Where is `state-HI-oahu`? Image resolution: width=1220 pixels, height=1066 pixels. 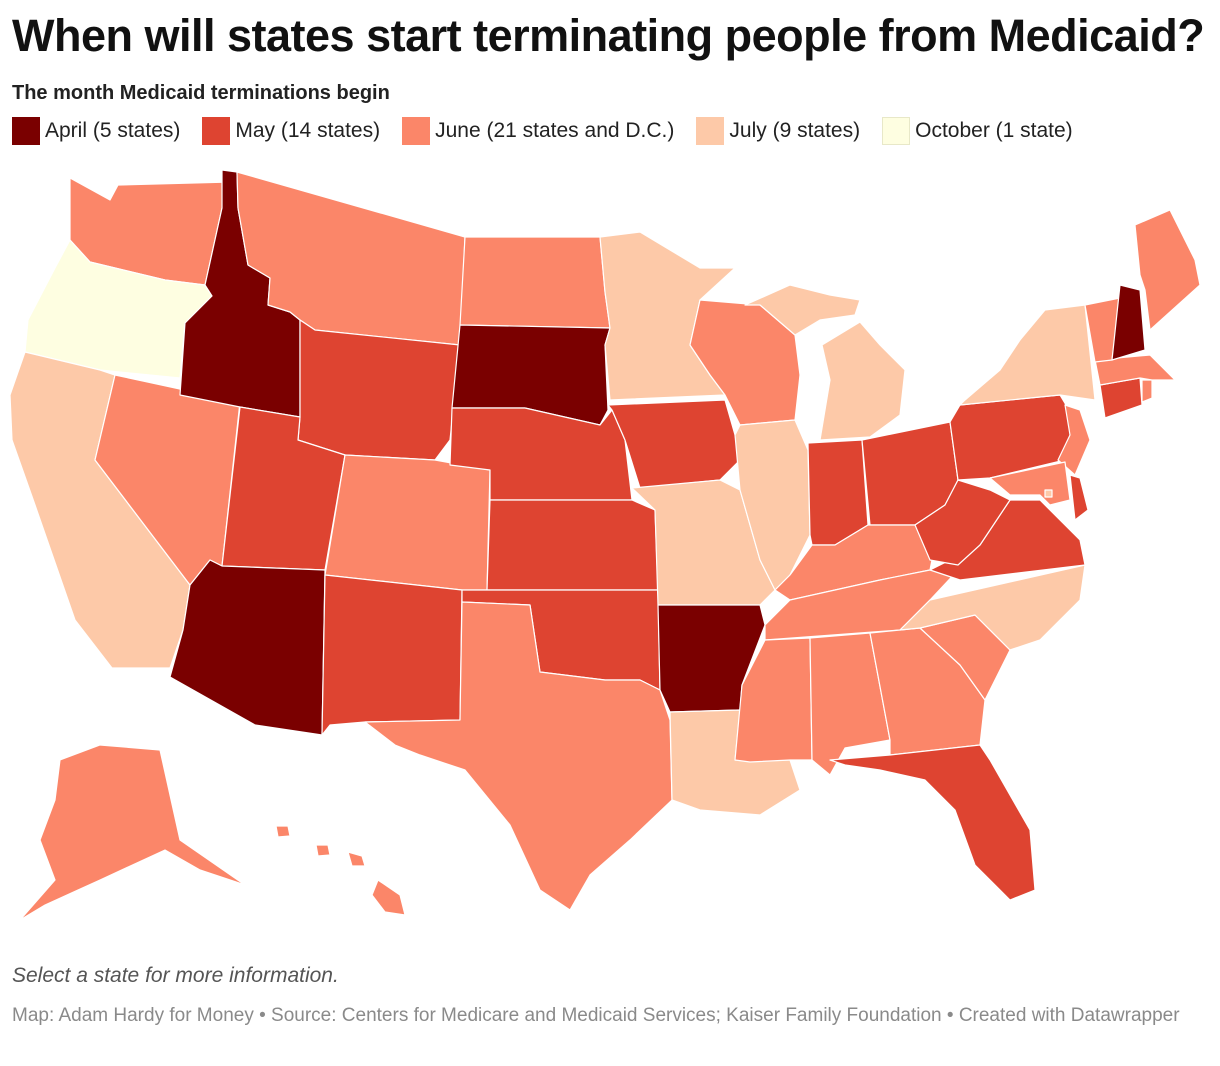 state-HI-oahu is located at coordinates (323, 850).